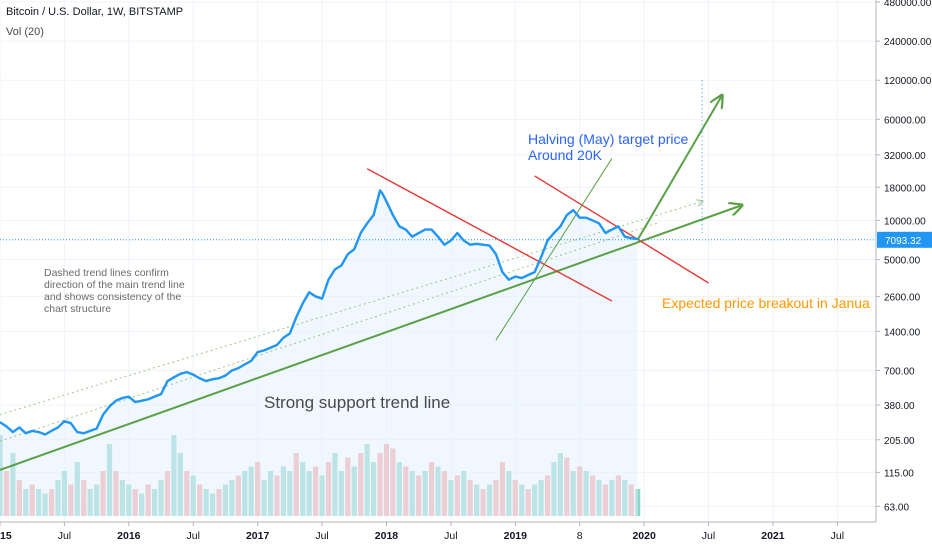 This screenshot has width=932, height=555. What do you see at coordinates (608, 139) in the screenshot?
I see `halving-target-text: Halving (May) target price` at bounding box center [608, 139].